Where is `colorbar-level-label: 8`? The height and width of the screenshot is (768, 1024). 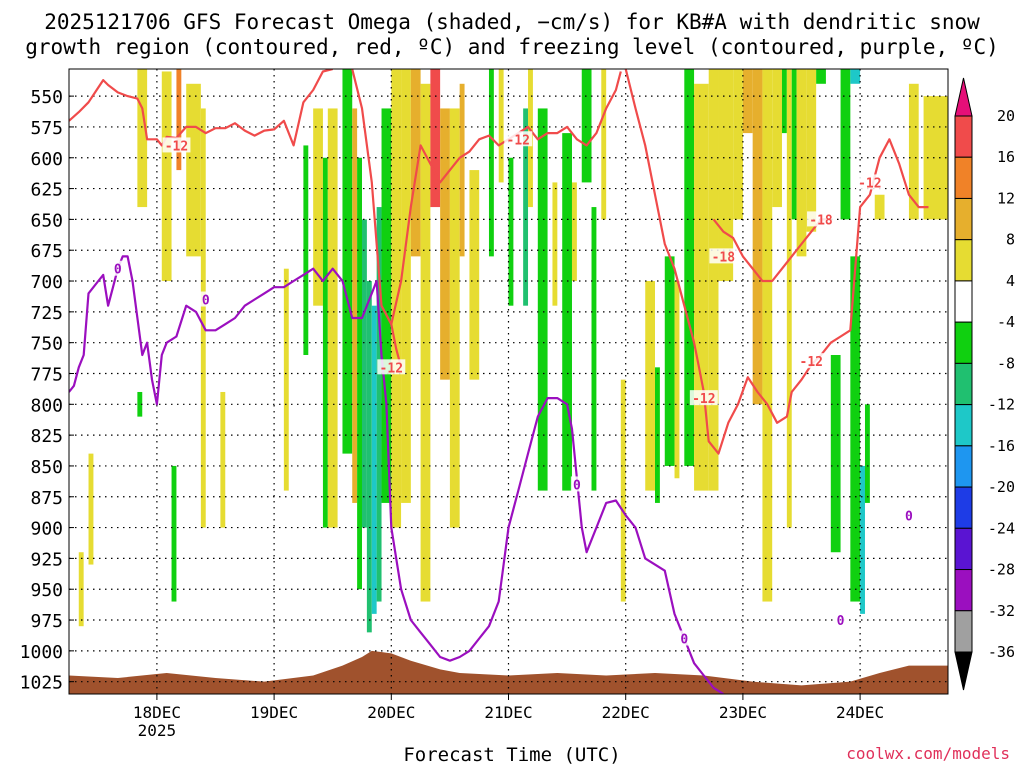
colorbar-level-label: 8 is located at coordinates (1010, 240).